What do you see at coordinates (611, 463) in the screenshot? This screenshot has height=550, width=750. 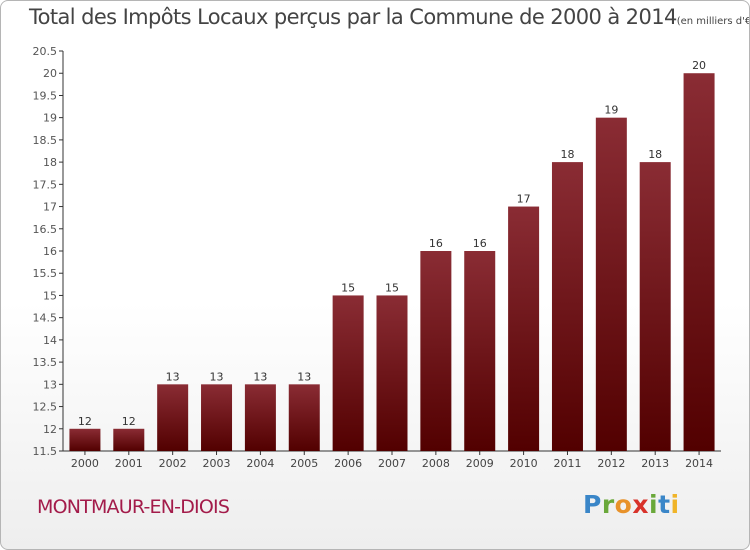 I see `x-tick-label-2012: 2012` at bounding box center [611, 463].